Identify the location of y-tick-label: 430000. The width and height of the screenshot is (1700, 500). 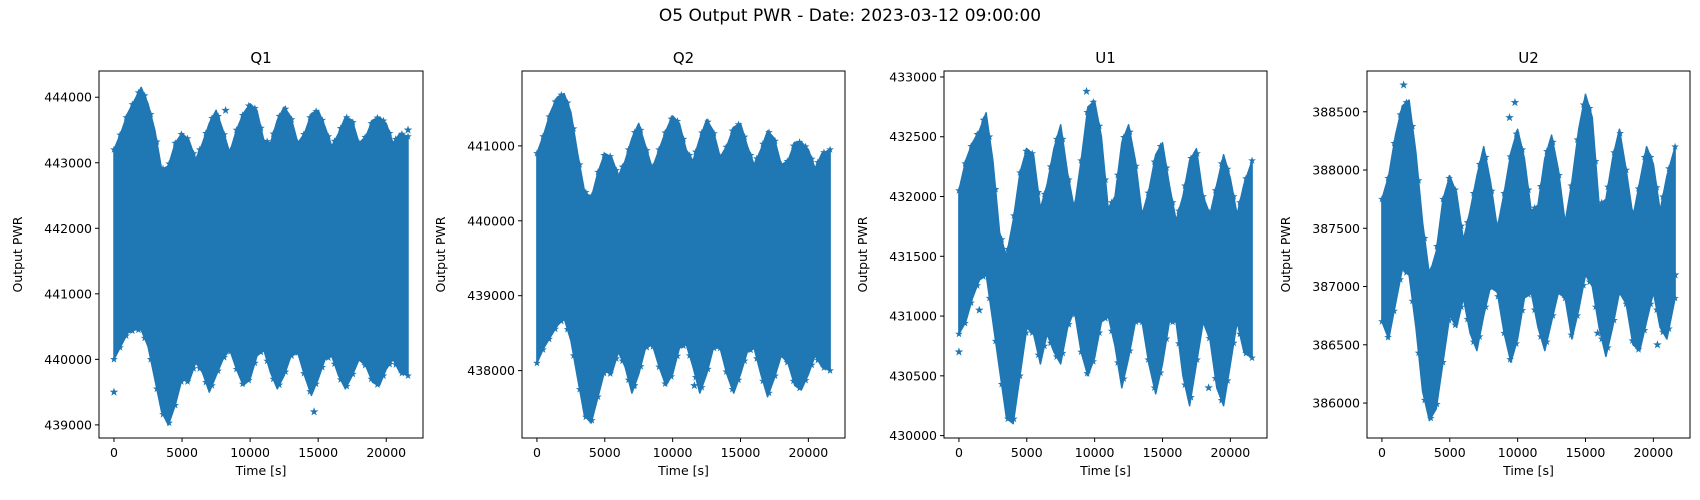
(913, 435).